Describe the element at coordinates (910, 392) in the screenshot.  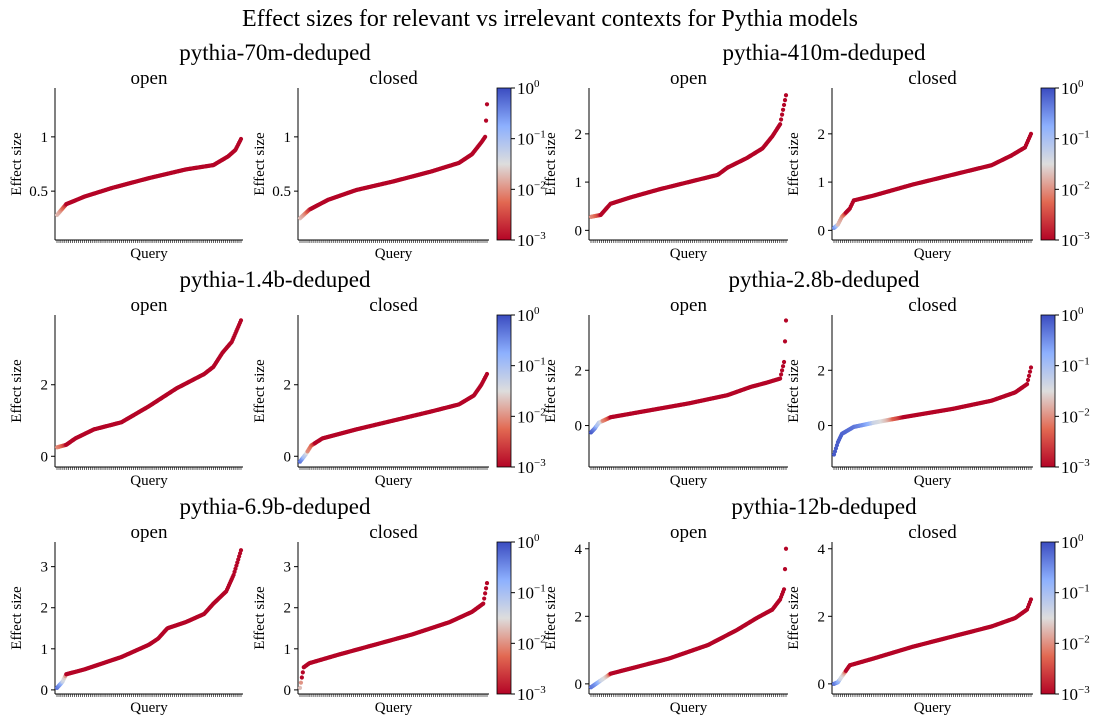
I see `panel: closed 0 2 Effect size Query` at that location.